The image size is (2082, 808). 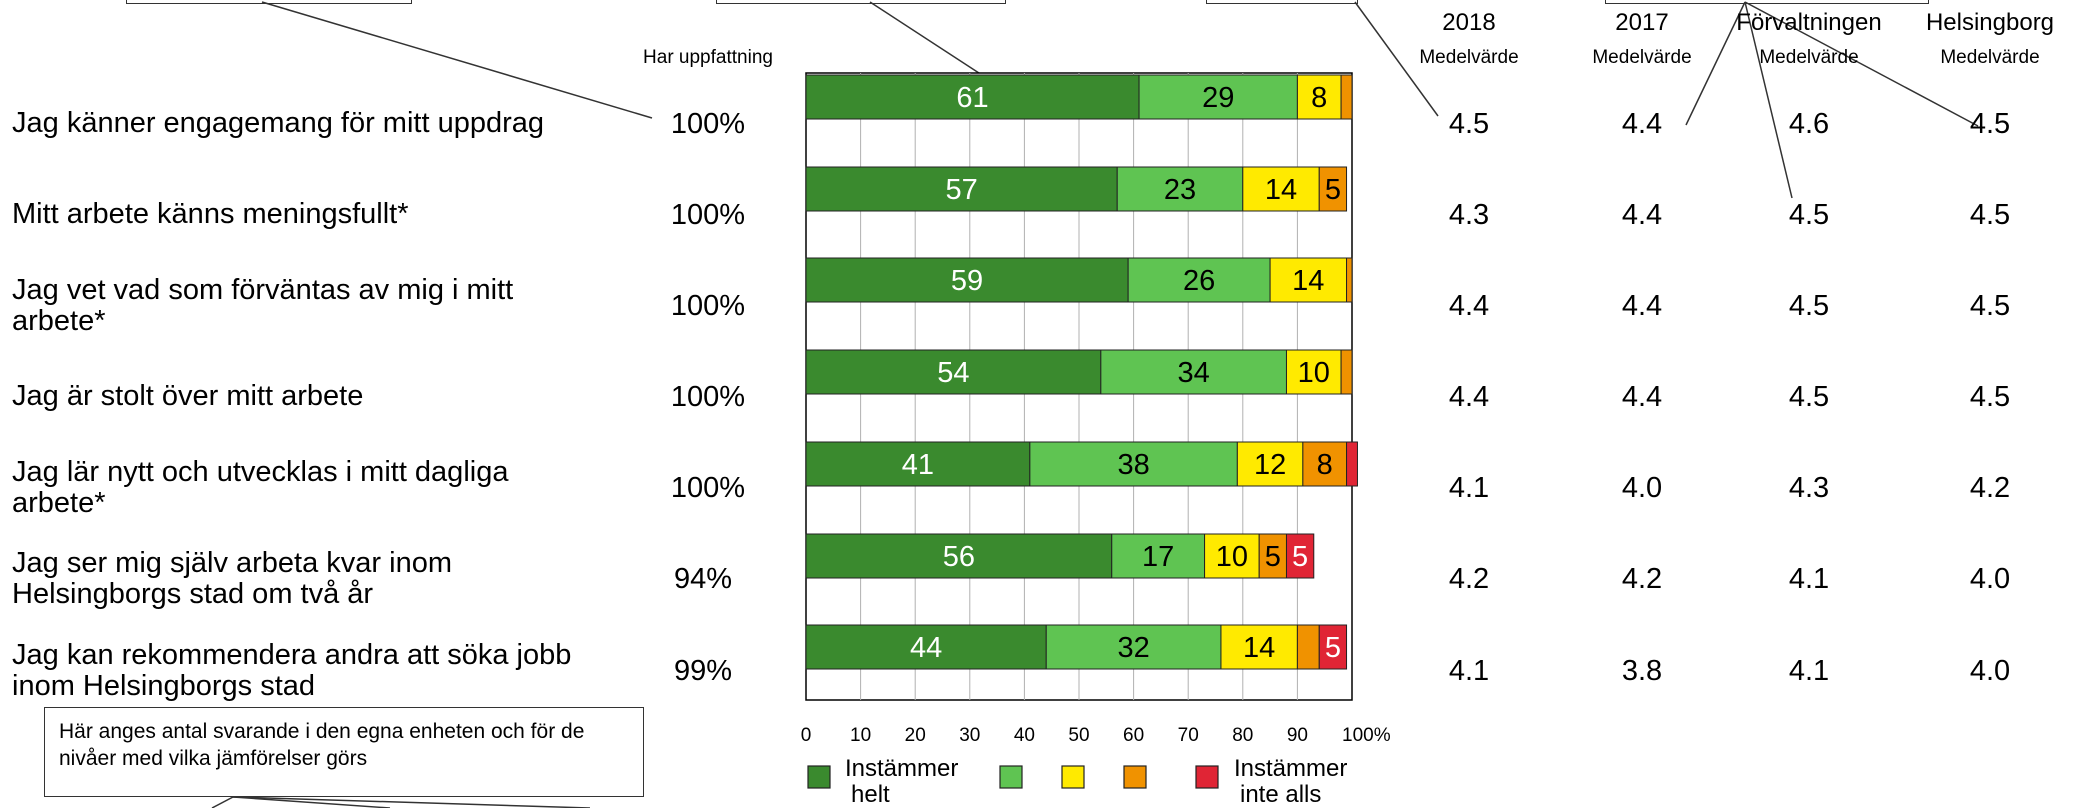 I want to click on col-helsingborg-title: Helsingborg, so click(x=1990, y=22).